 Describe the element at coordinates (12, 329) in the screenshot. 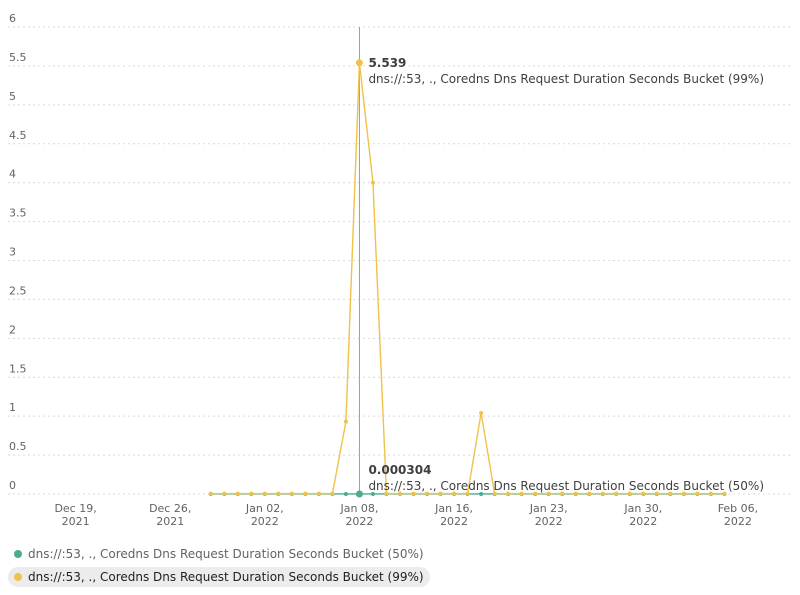

I see `y-tick-label: 2` at that location.